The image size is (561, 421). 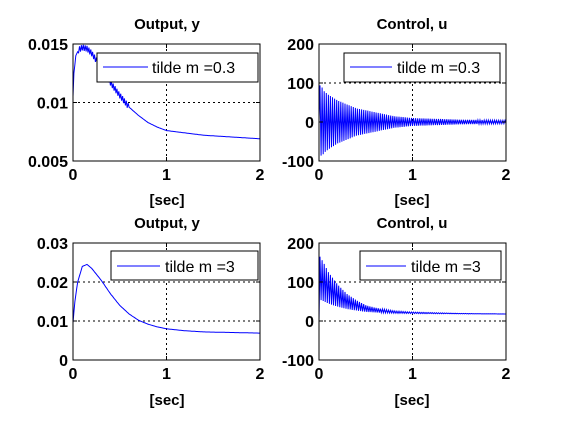 I want to click on y-tick-label: 0.015, so click(x=48, y=45).